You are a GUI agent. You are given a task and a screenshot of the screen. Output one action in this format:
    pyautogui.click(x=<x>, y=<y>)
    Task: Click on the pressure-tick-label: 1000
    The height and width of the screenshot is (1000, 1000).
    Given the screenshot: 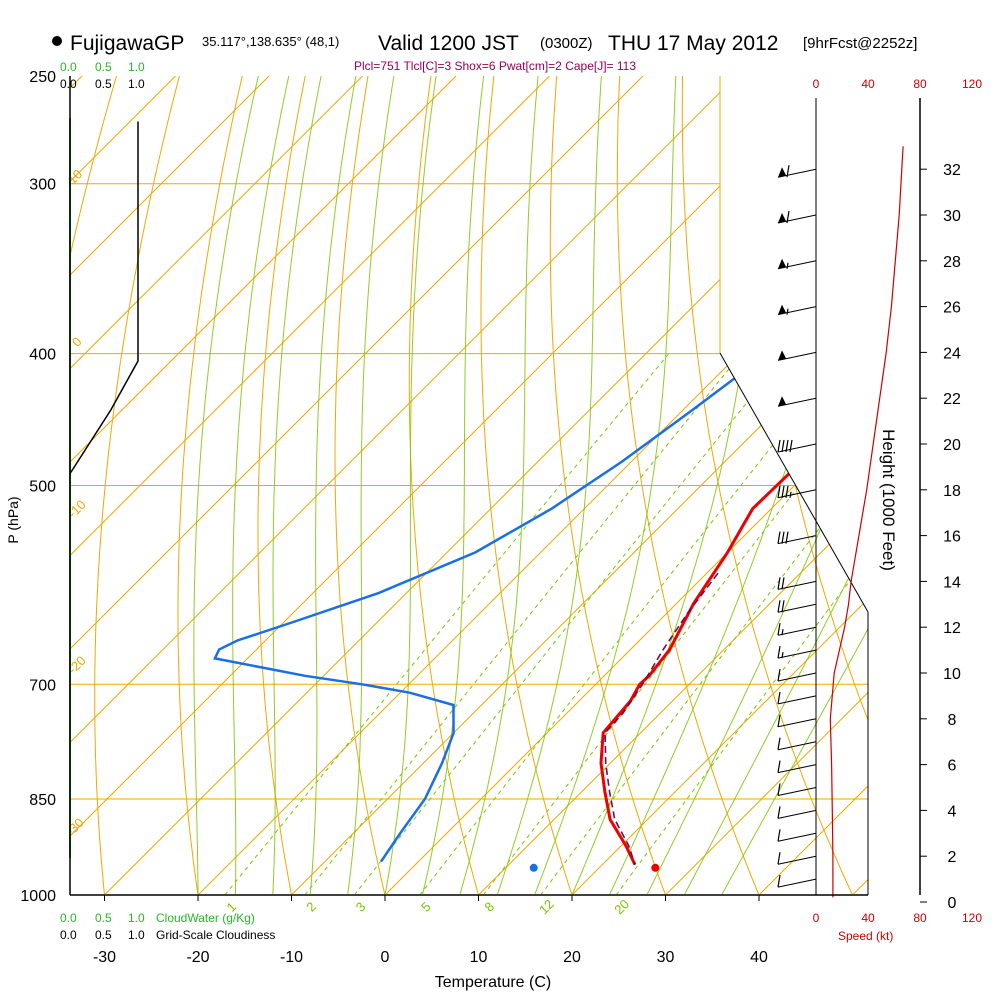 What is the action you would take?
    pyautogui.click(x=38, y=896)
    